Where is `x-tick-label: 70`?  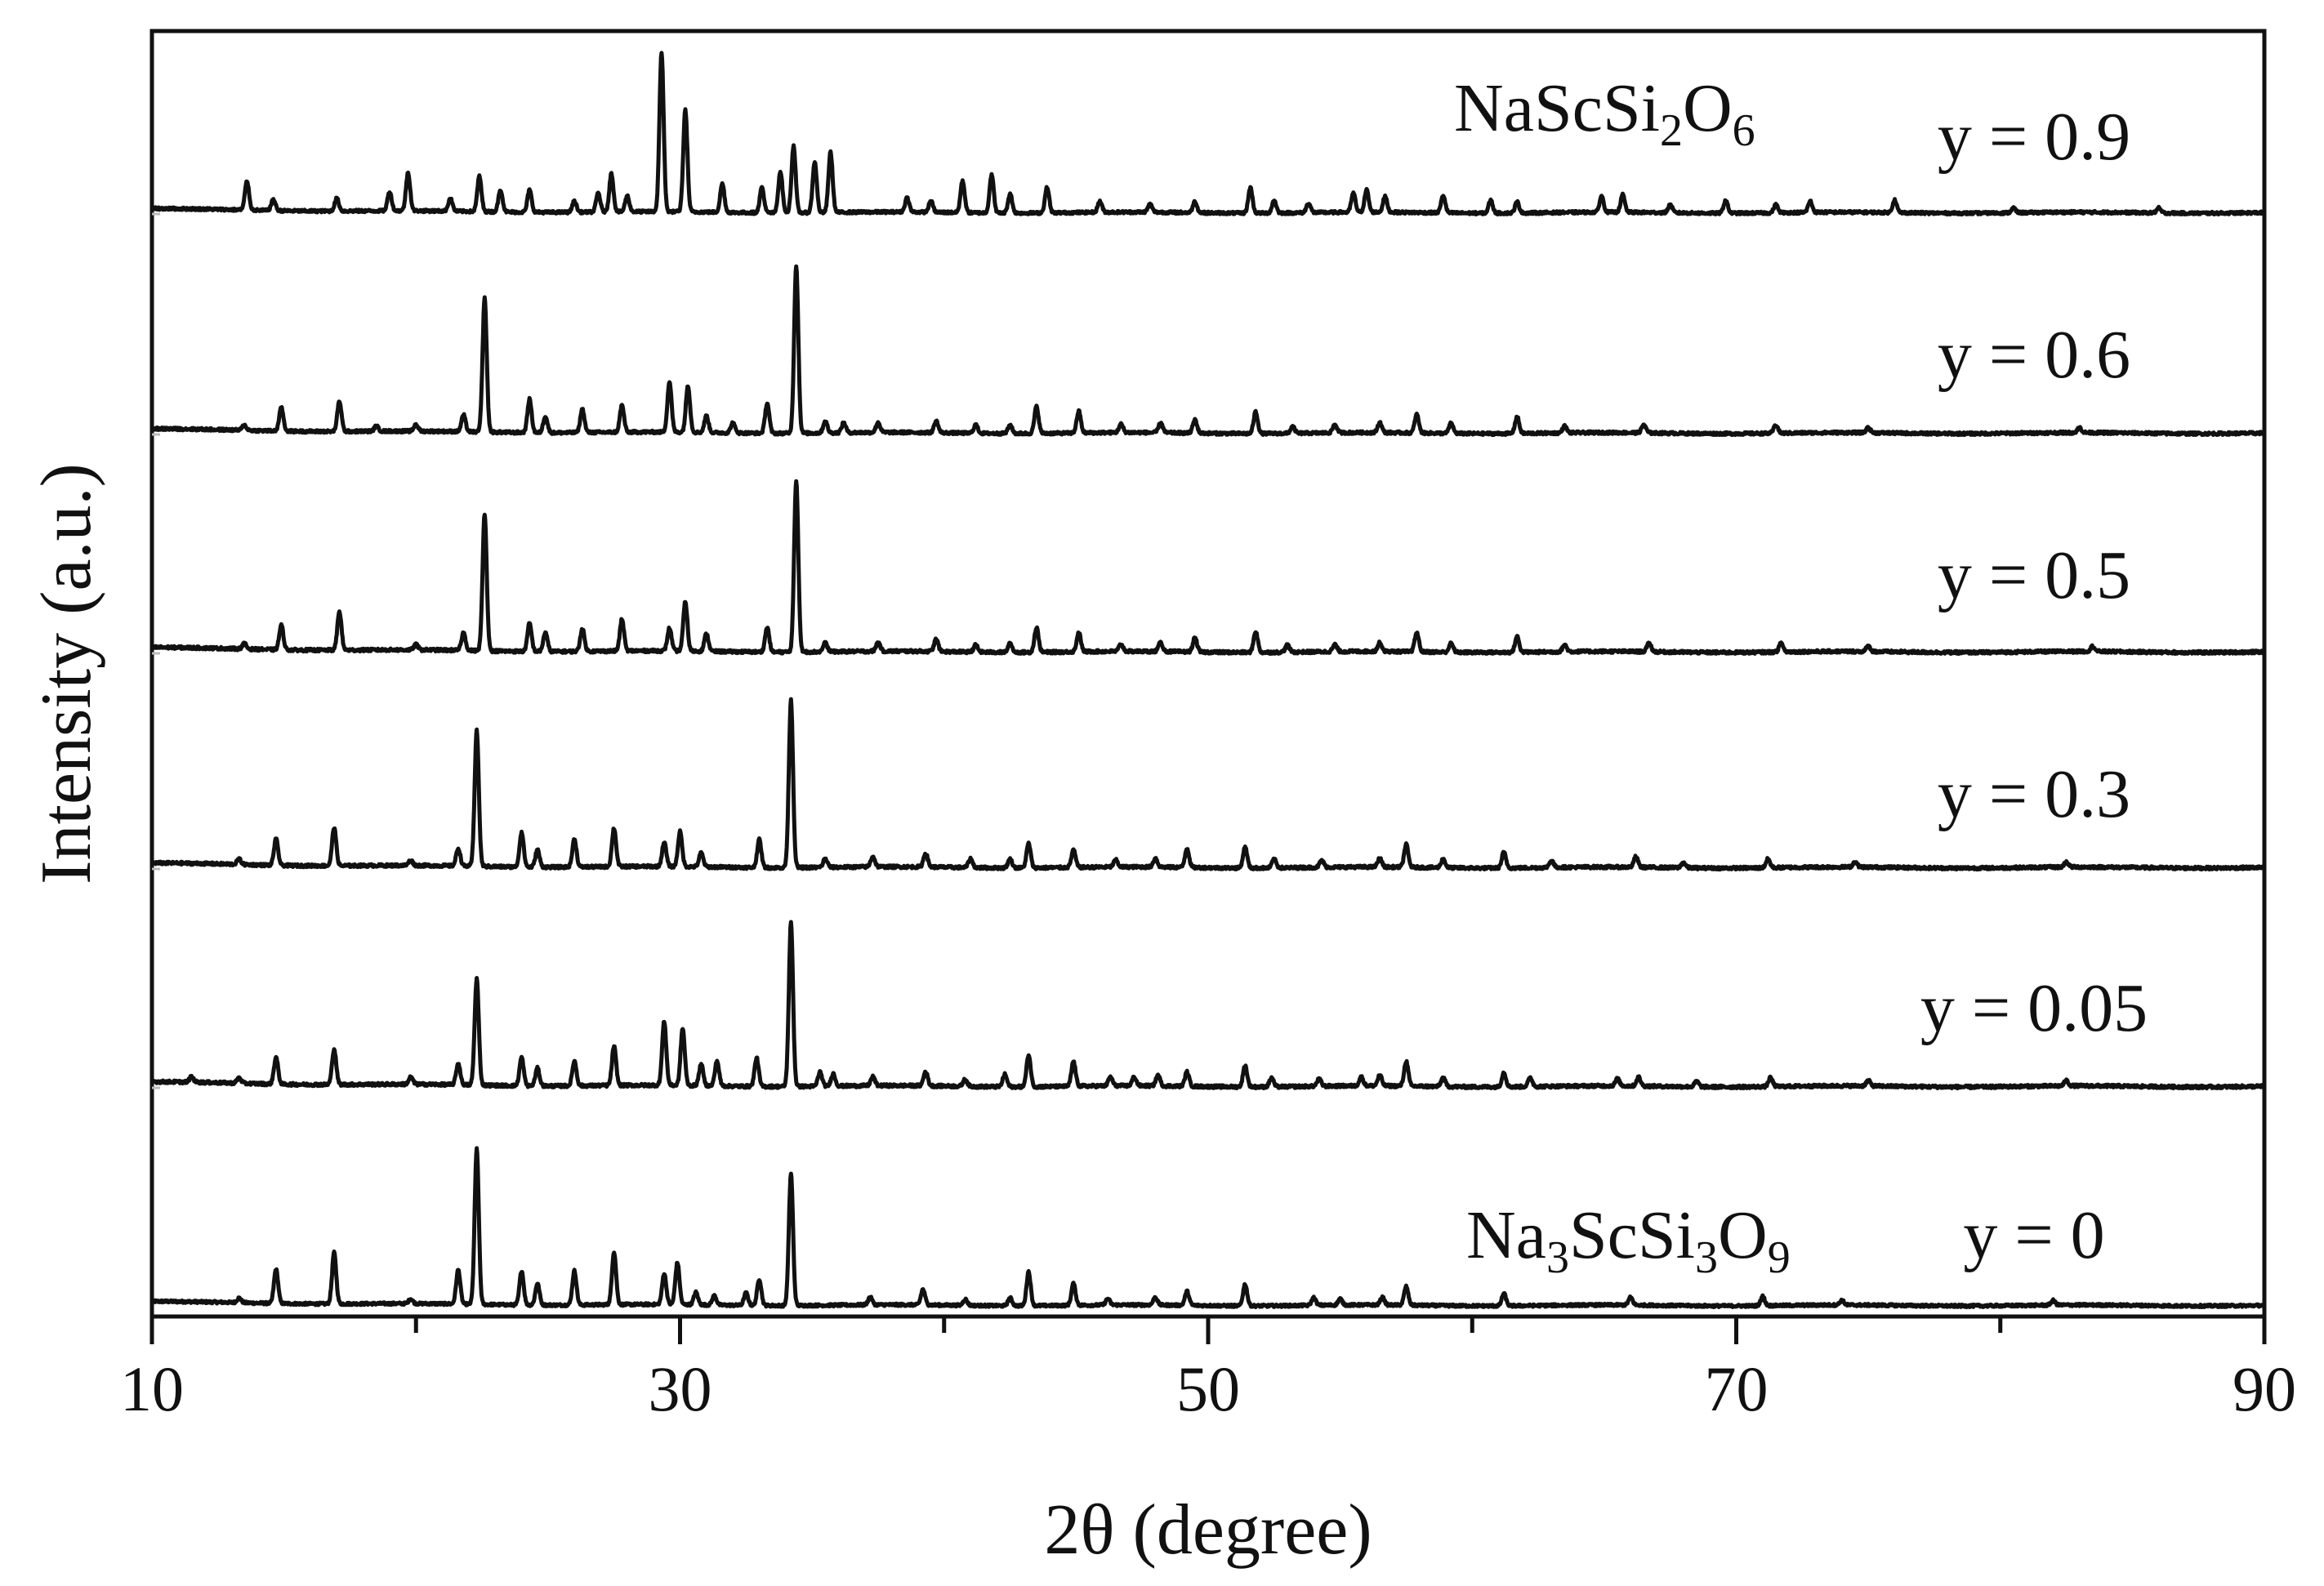
x-tick-label: 70 is located at coordinates (1737, 1388).